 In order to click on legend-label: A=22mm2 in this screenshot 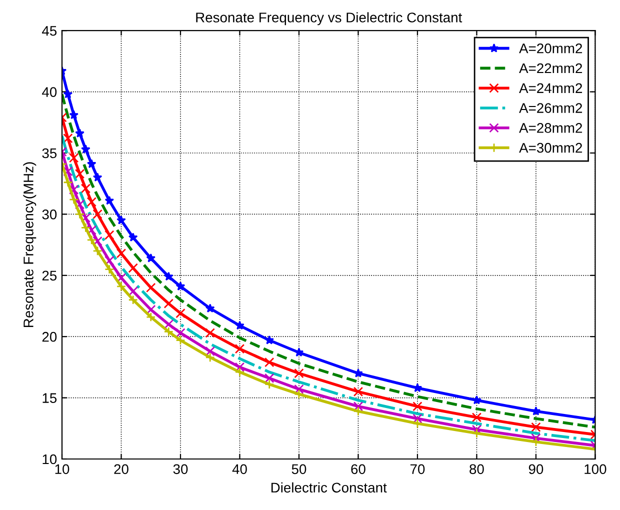, I will do `click(550, 68)`.